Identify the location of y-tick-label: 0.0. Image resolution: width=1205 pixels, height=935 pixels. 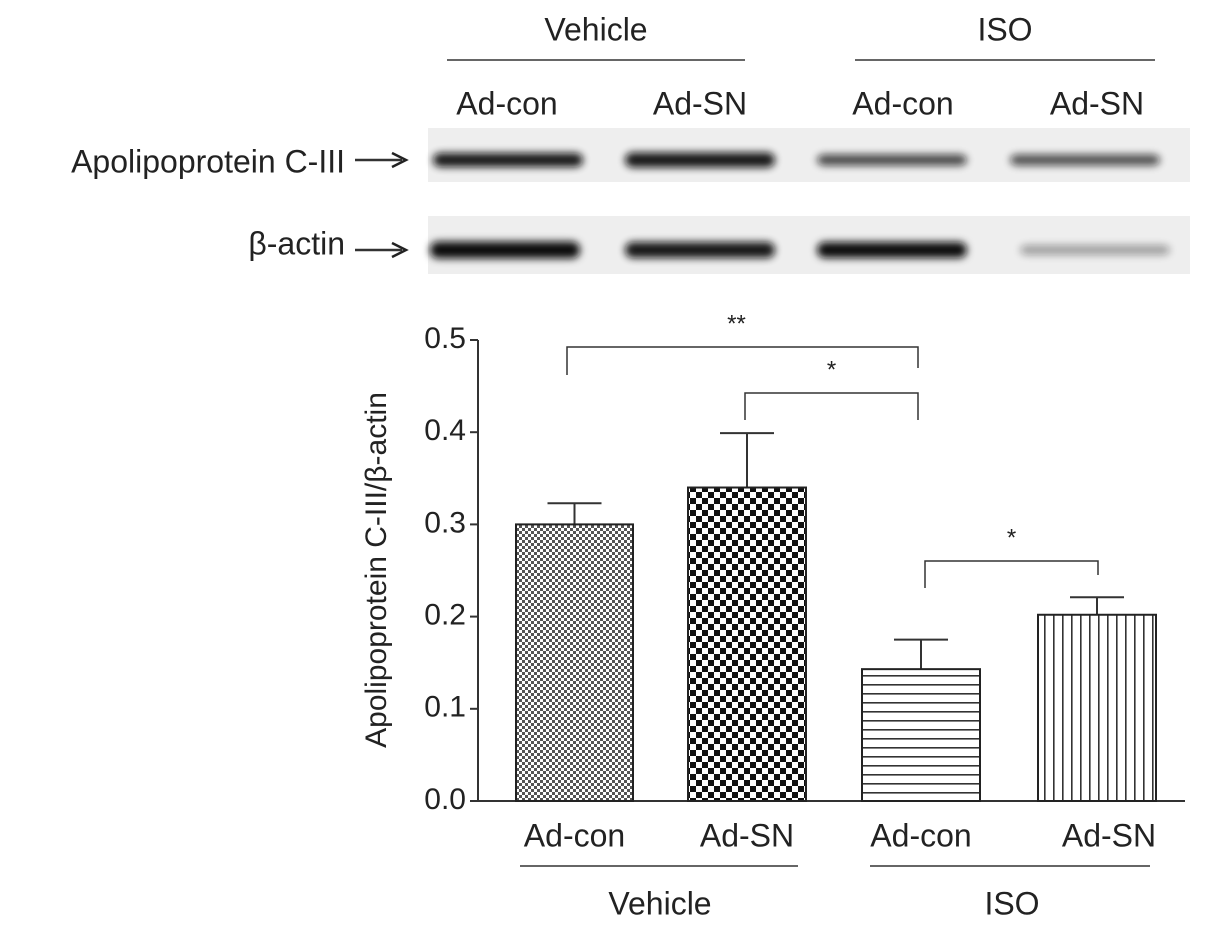
(445, 799).